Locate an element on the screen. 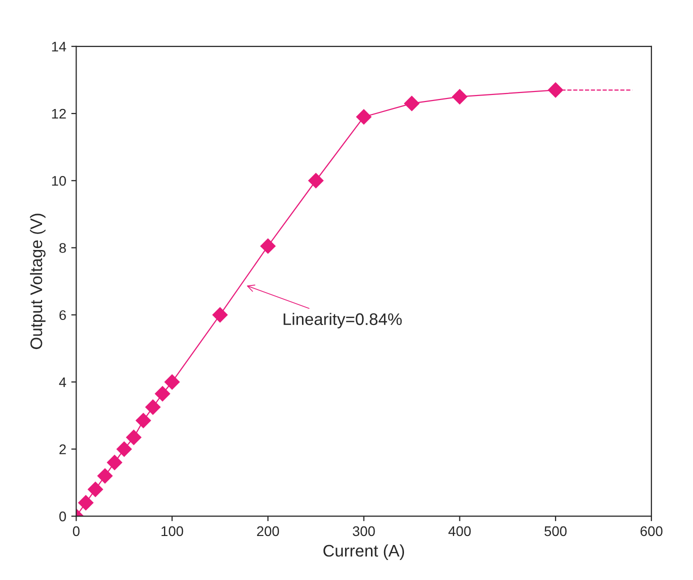 This screenshot has width=693, height=580. y-tick-label: 6 is located at coordinates (62, 315).